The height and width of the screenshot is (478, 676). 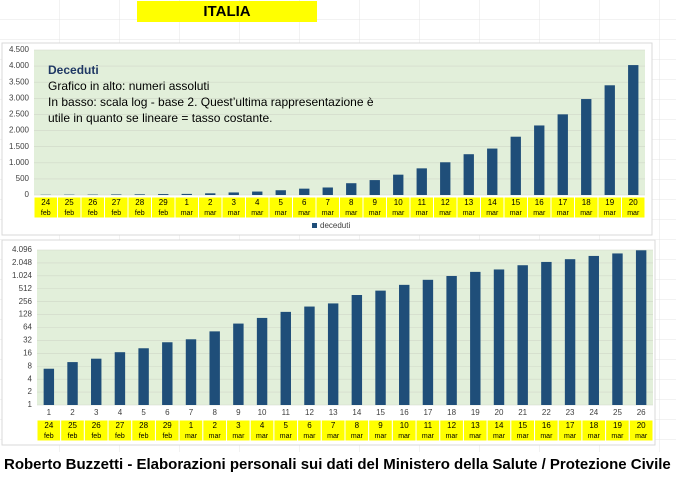 What do you see at coordinates (570, 412) in the screenshot?
I see `x-index-label: 23` at bounding box center [570, 412].